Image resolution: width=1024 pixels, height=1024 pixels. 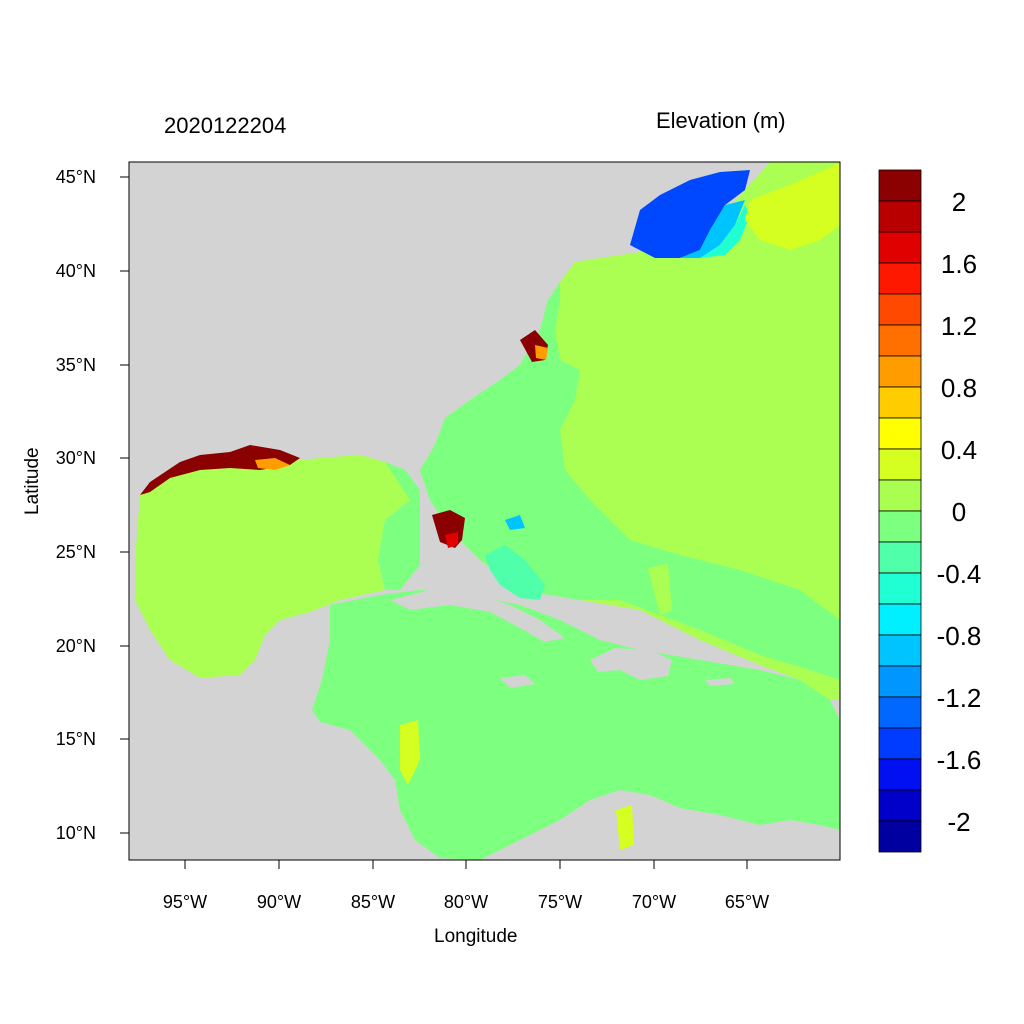 What do you see at coordinates (75, 365) in the screenshot?
I see `lat-tick-35: 35°N` at bounding box center [75, 365].